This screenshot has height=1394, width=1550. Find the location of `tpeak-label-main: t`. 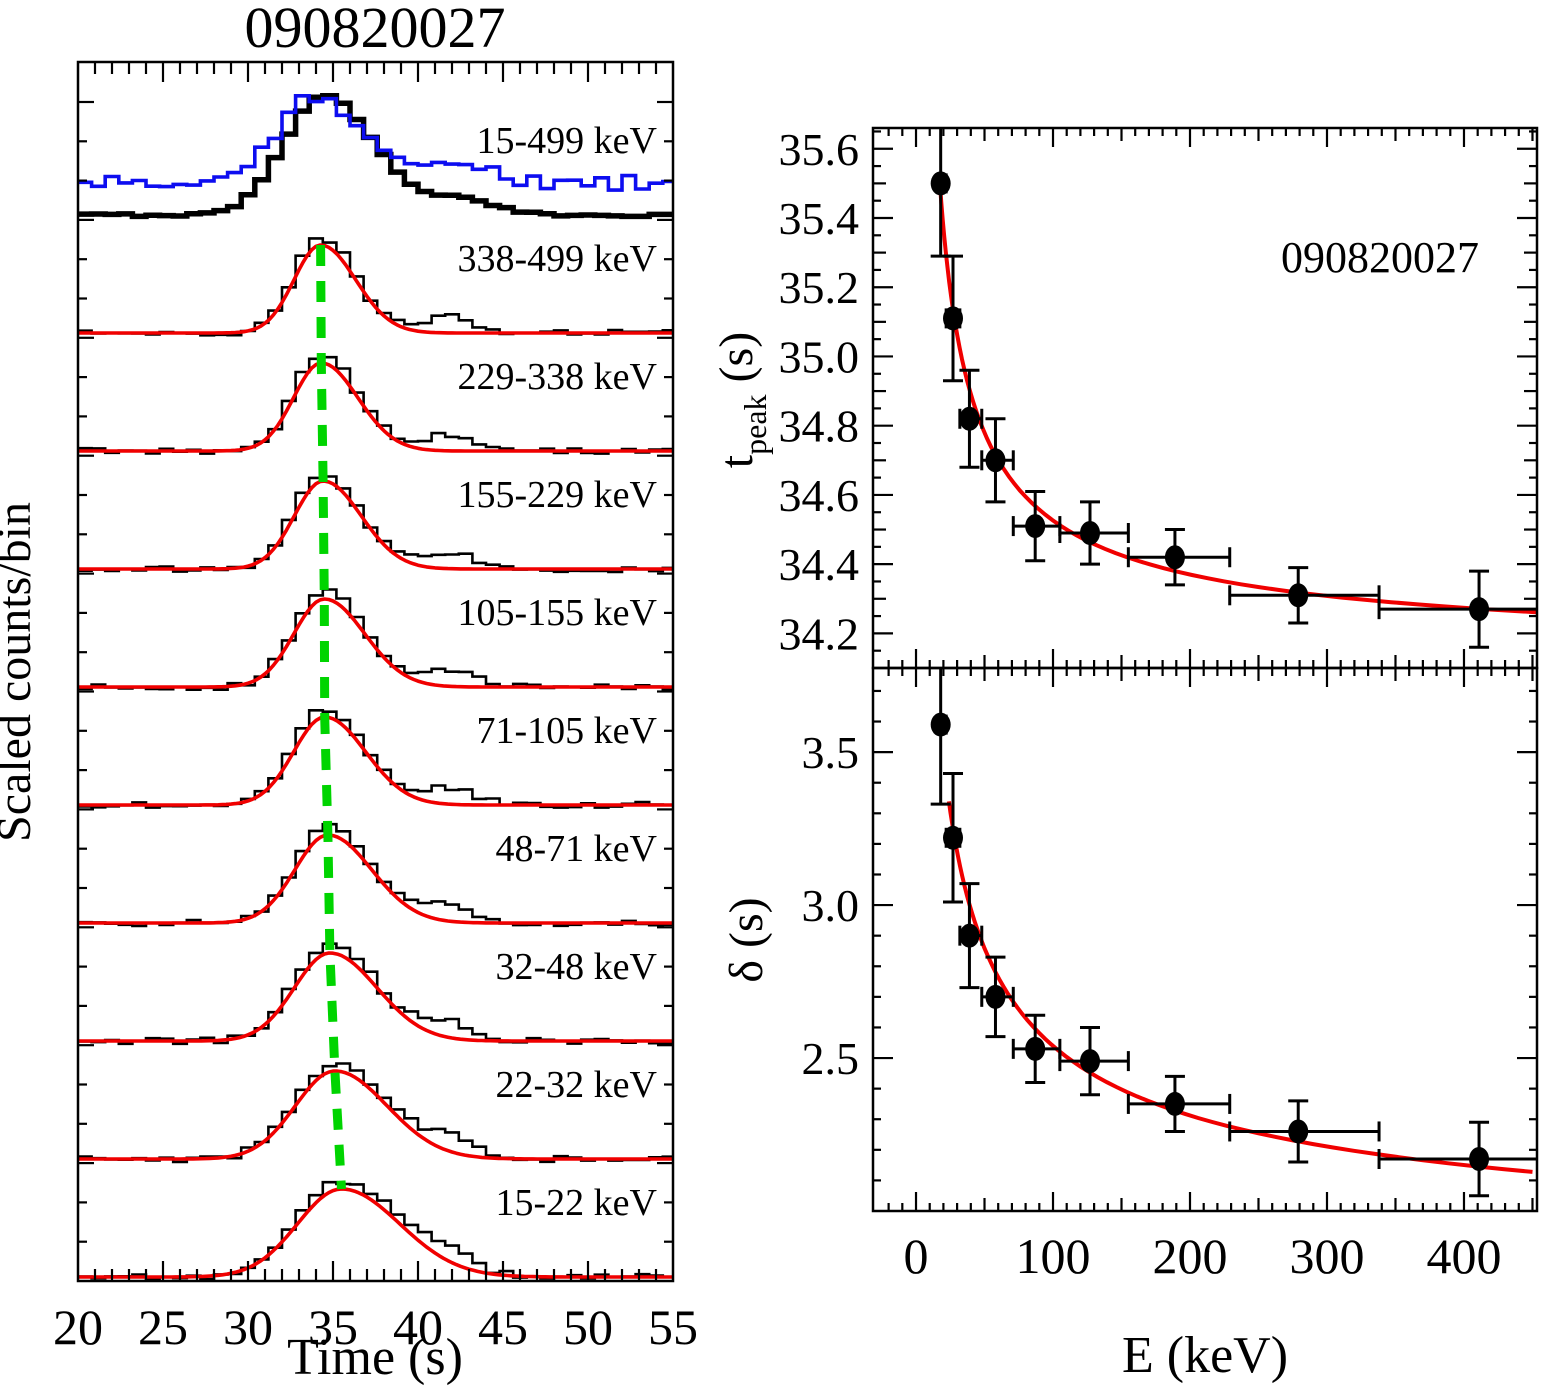

tpeak-label-main: t is located at coordinates (736, 461).